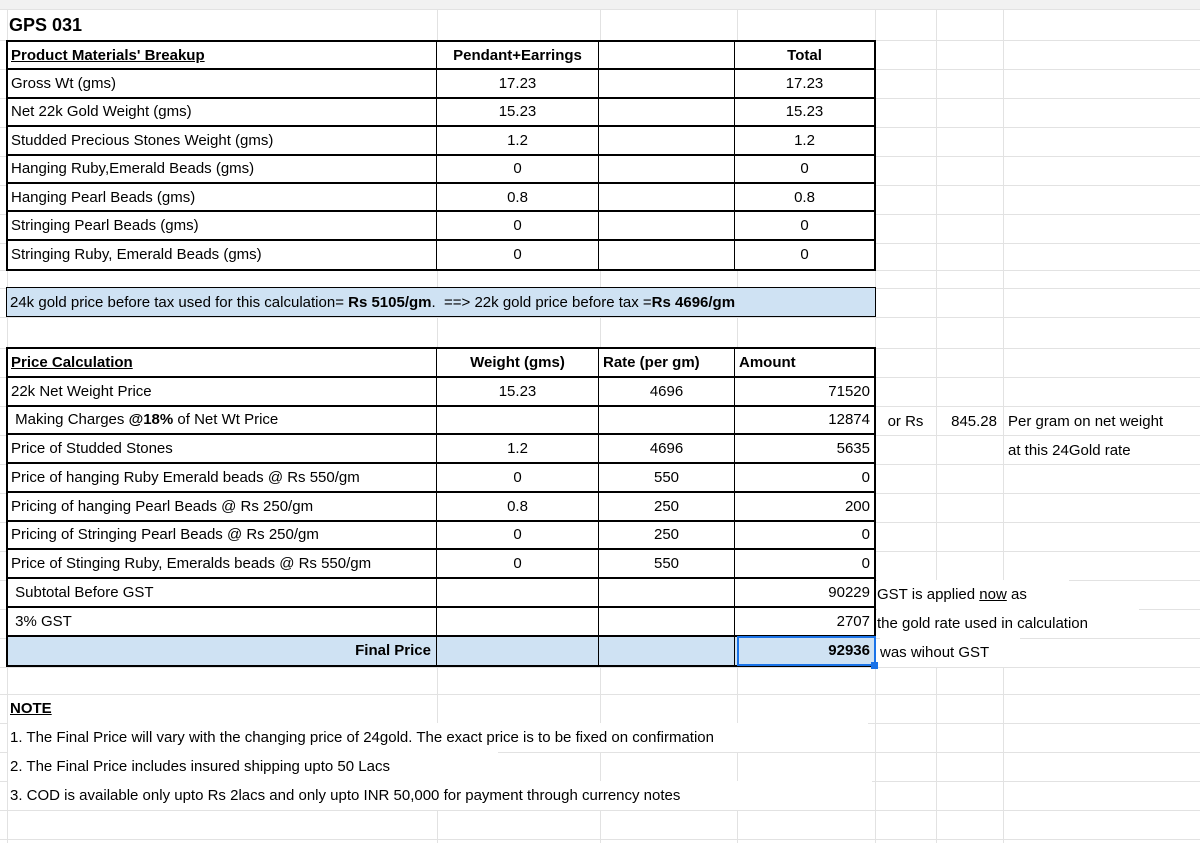 This screenshot has width=1200, height=843. Describe the element at coordinates (518, 362) in the screenshot. I see `price-header-weight: Weight (gms)` at that location.